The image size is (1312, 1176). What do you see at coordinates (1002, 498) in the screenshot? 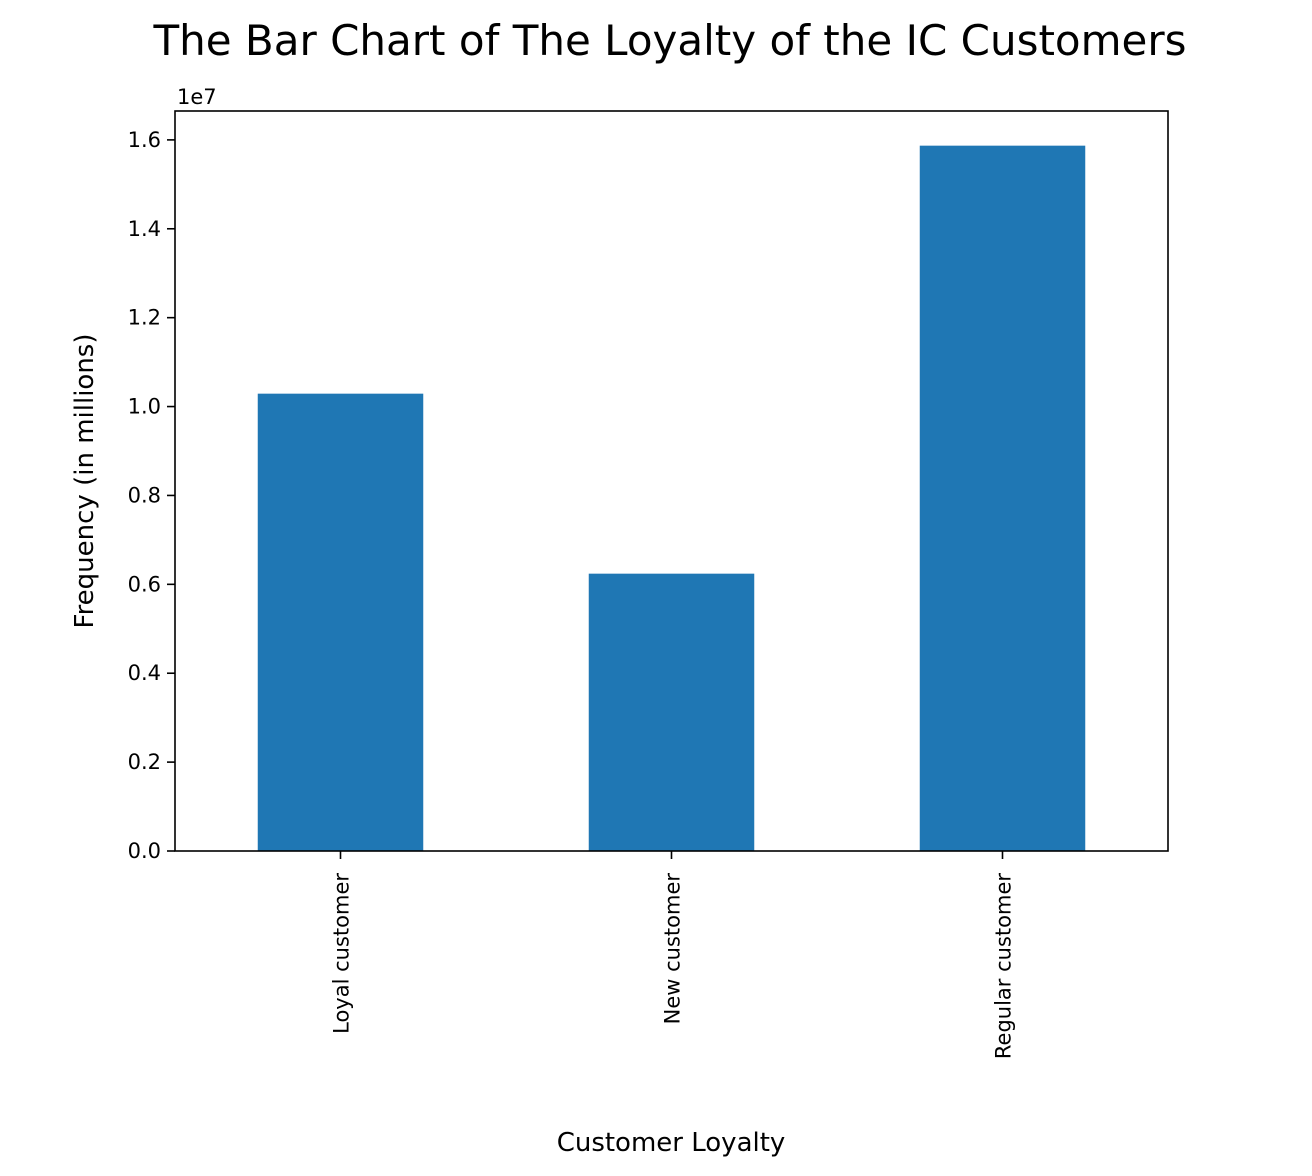
I see `bar-regular-customer` at bounding box center [1002, 498].